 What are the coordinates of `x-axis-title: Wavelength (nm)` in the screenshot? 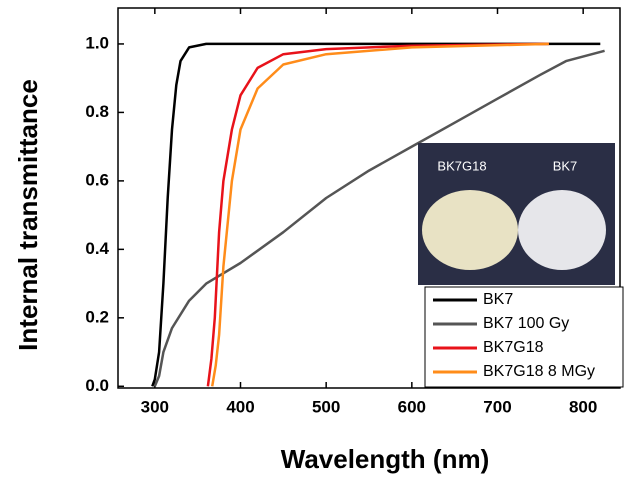 It's located at (385, 459).